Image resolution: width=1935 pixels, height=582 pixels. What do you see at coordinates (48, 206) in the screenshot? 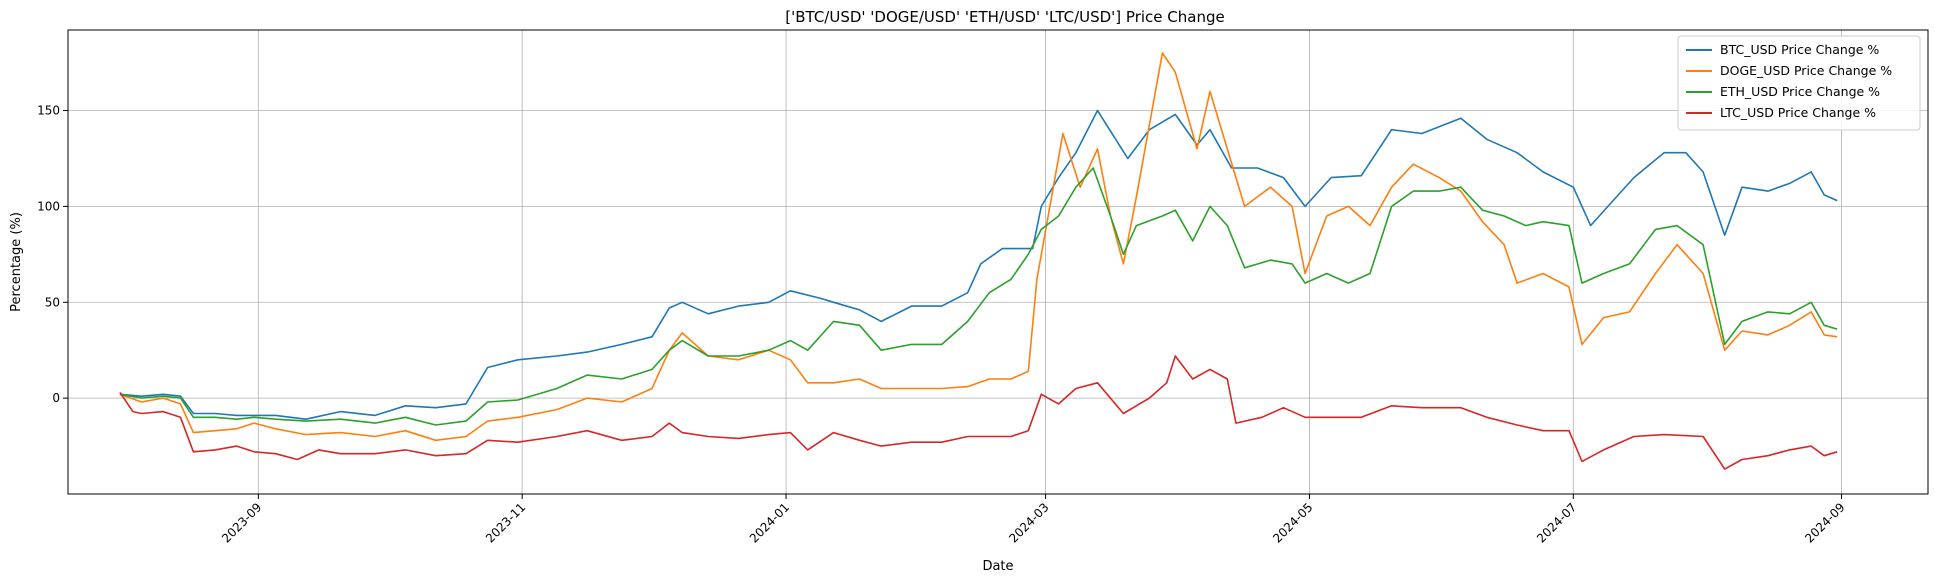
I see `y-tick-label: 100` at bounding box center [48, 206].